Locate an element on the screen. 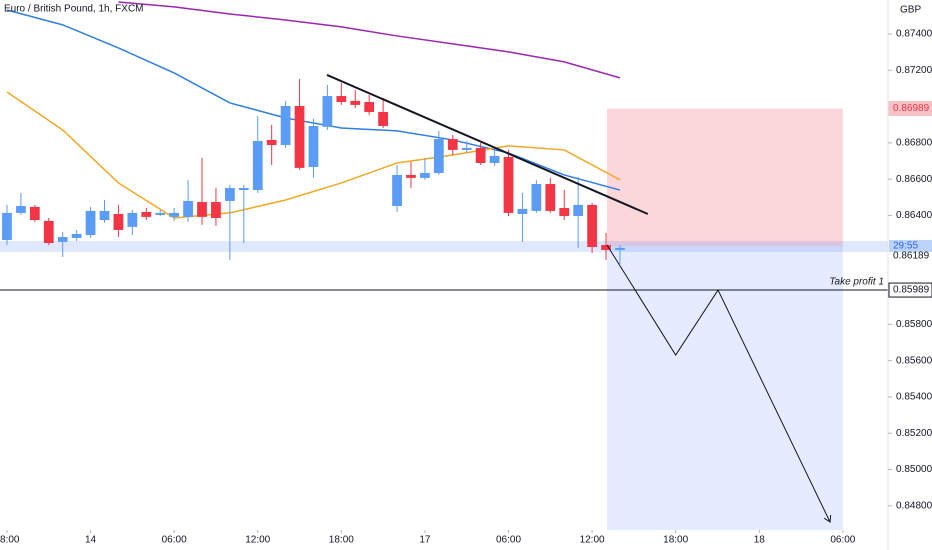 The image size is (932, 550). y-tick-label: 0.85600 is located at coordinates (914, 360).